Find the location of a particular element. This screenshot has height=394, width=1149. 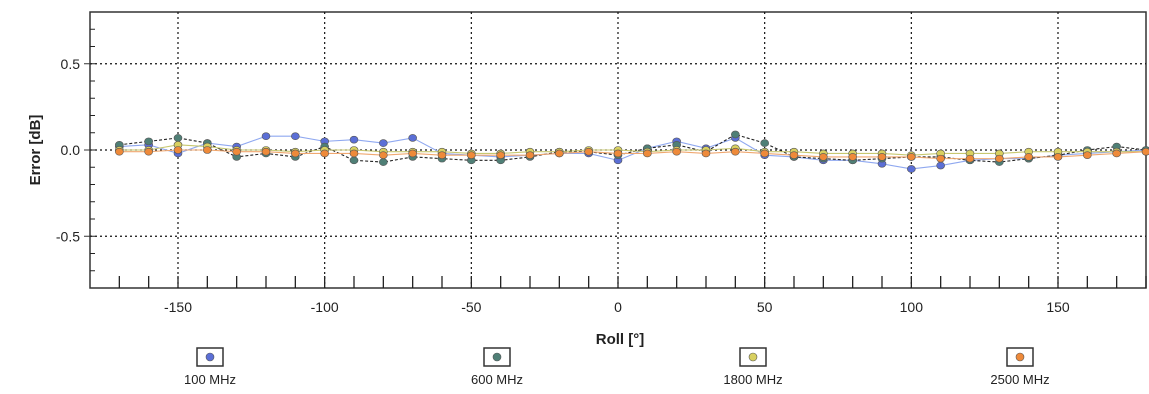

x-tick-label: 150 is located at coordinates (1058, 307).